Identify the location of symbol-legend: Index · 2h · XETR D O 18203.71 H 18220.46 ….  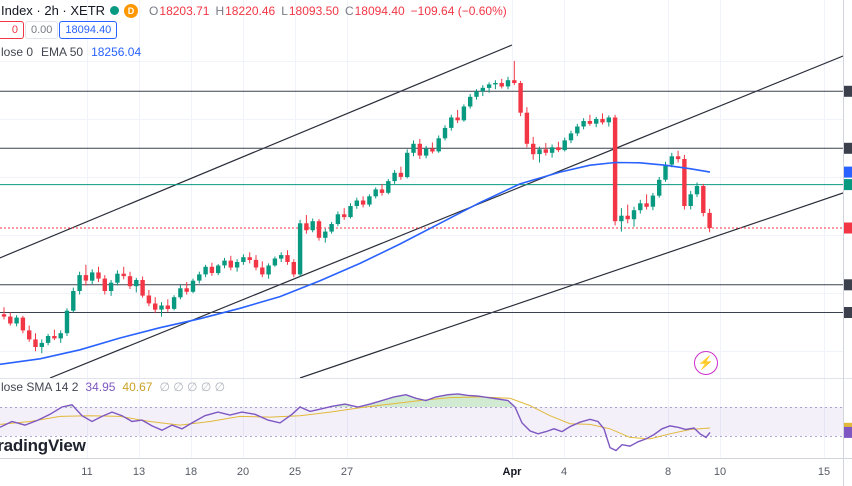
(254, 10).